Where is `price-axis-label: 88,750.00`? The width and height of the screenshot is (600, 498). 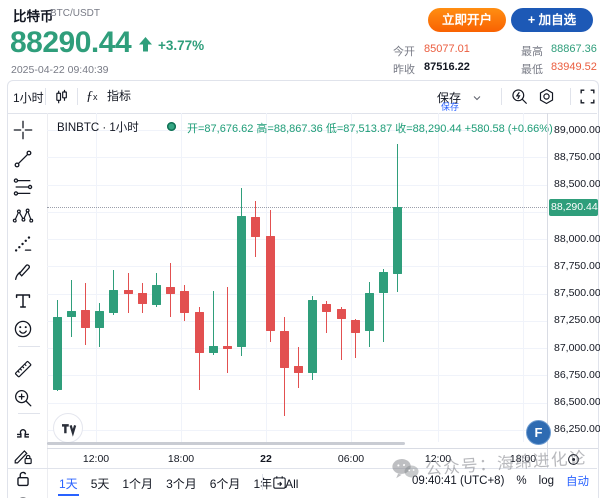
price-axis-label: 88,750.00 is located at coordinates (577, 156).